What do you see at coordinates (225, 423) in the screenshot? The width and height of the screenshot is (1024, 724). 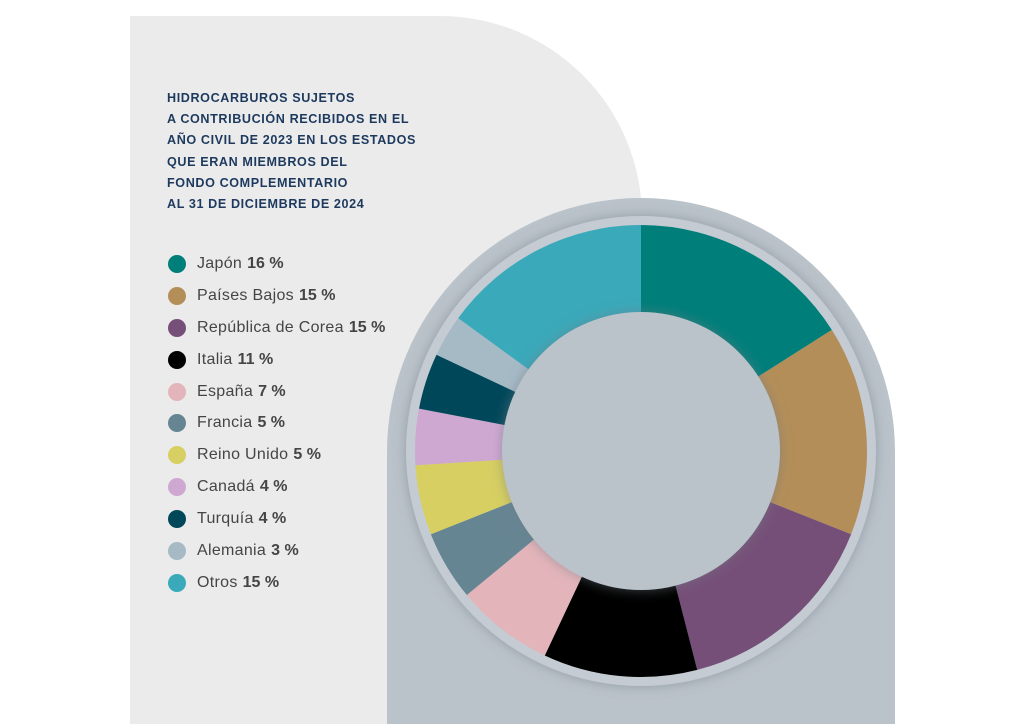 I see `legend-label: Francia` at bounding box center [225, 423].